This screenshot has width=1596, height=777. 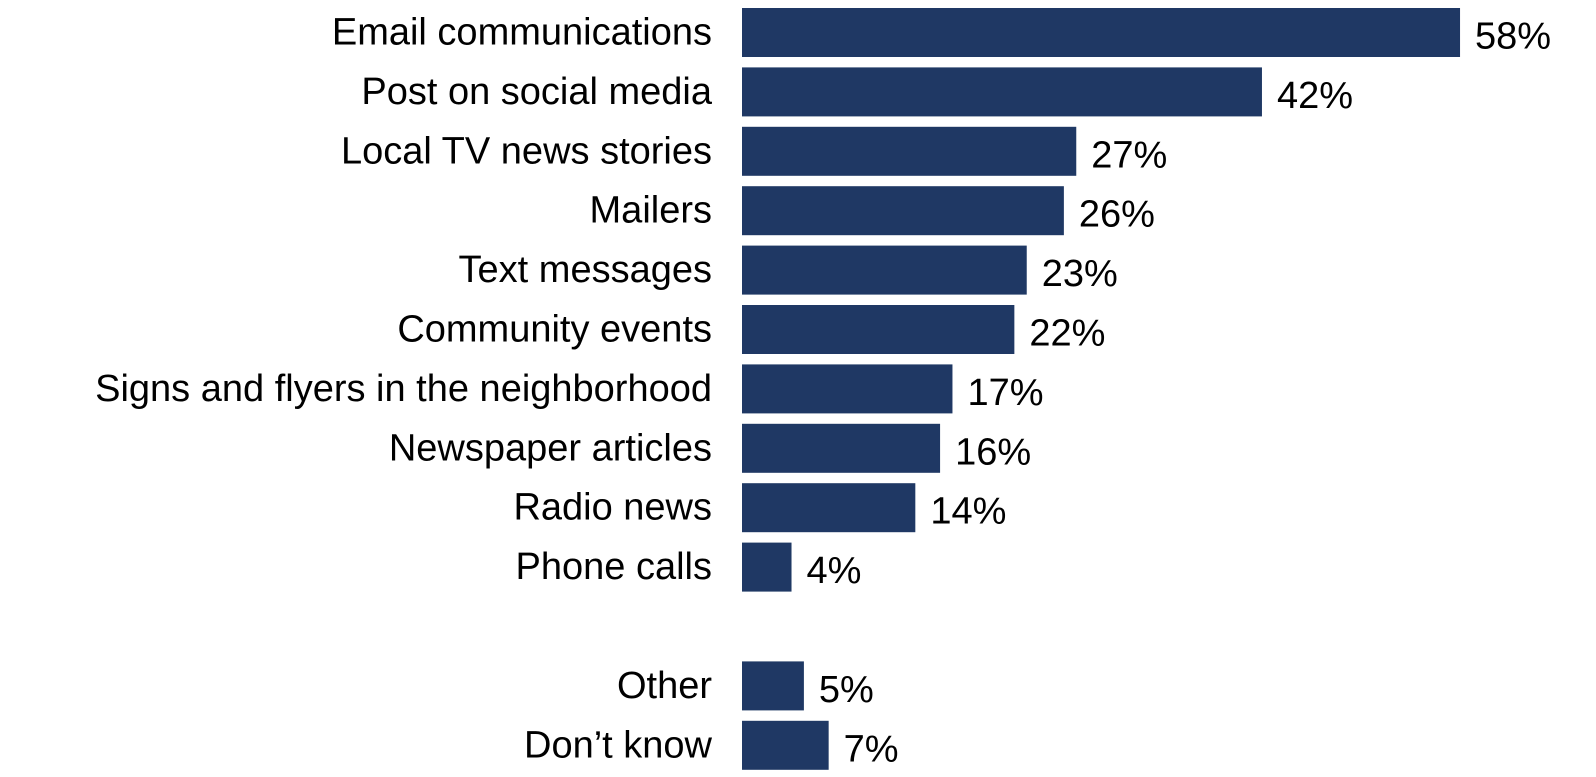 I want to click on category-label-signs-and-flyers-in-the-neighborhood: Signs and flyers in the neighborhood, so click(x=403, y=389).